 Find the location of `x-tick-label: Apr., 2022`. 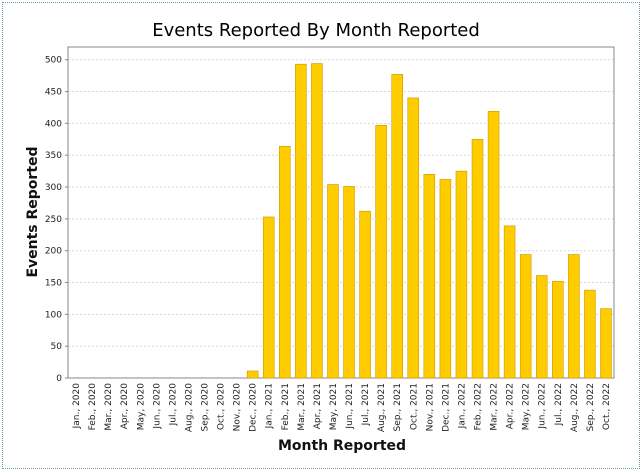

x-tick-label: Apr., 2022 is located at coordinates (511, 406).